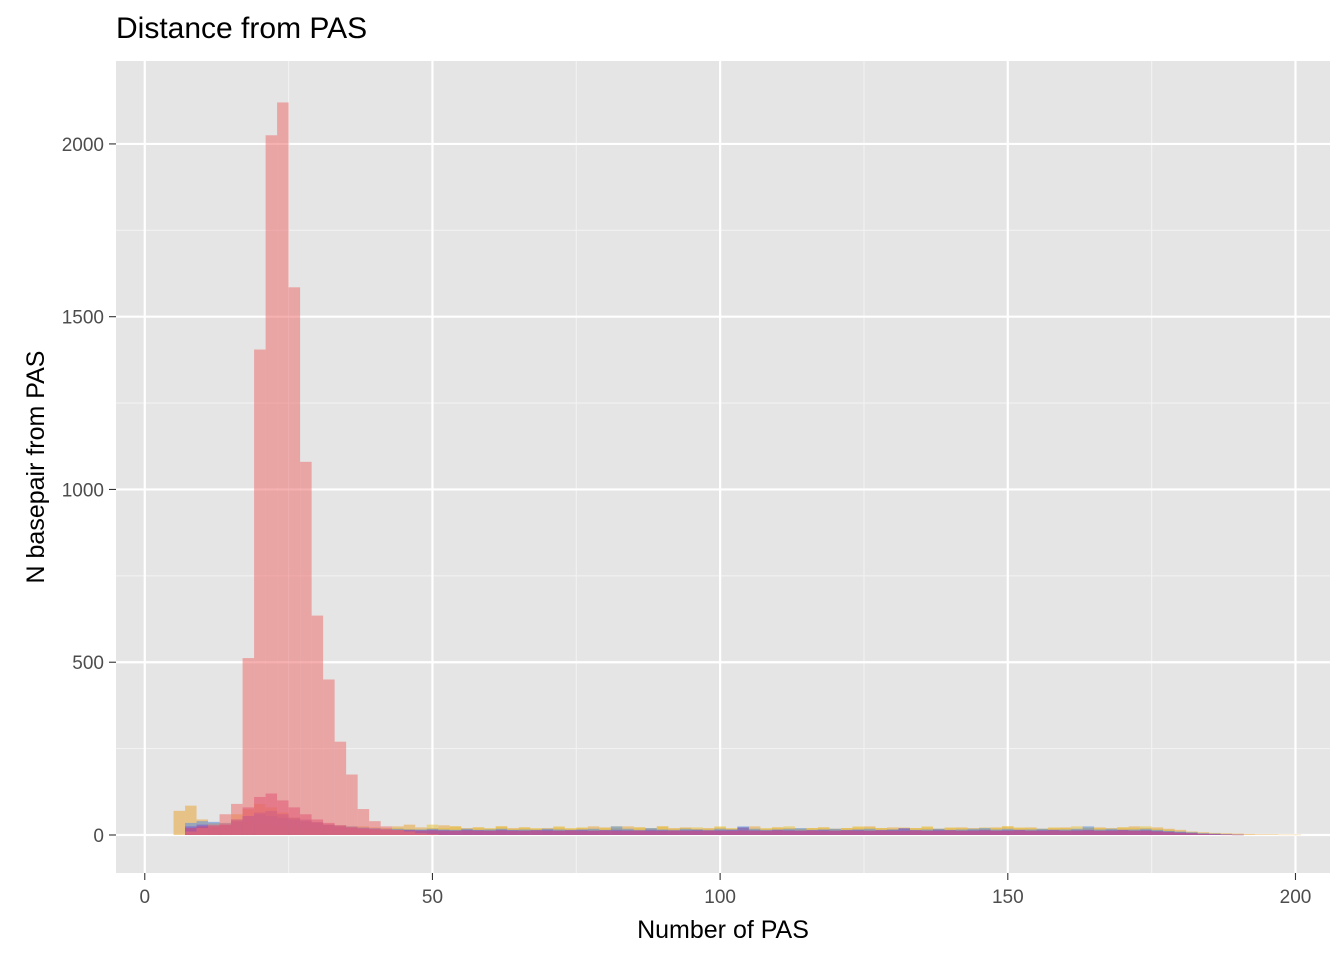 The height and width of the screenshot is (960, 1344). Describe the element at coordinates (1008, 897) in the screenshot. I see `x-tick-label: 150` at that location.